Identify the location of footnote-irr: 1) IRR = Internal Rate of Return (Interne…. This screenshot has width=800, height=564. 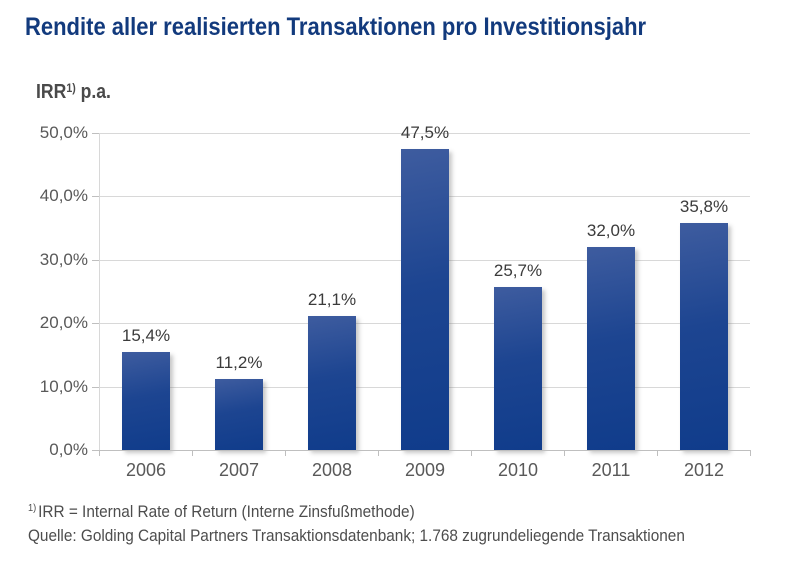
(221, 512).